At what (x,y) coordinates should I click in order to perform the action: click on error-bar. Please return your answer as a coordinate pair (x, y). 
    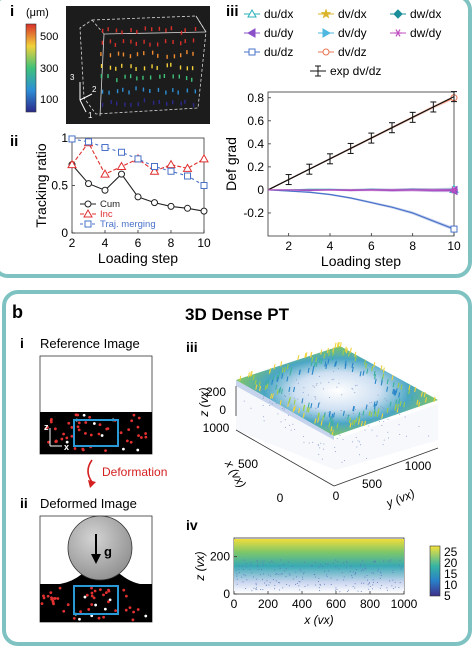
    Looking at the image, I should click on (433, 107).